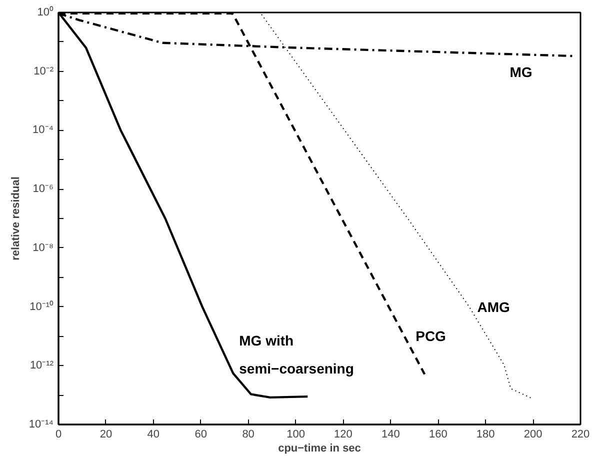 The height and width of the screenshot is (457, 592). What do you see at coordinates (319, 448) in the screenshot?
I see `x-axis-title: cpu−time in sec` at bounding box center [319, 448].